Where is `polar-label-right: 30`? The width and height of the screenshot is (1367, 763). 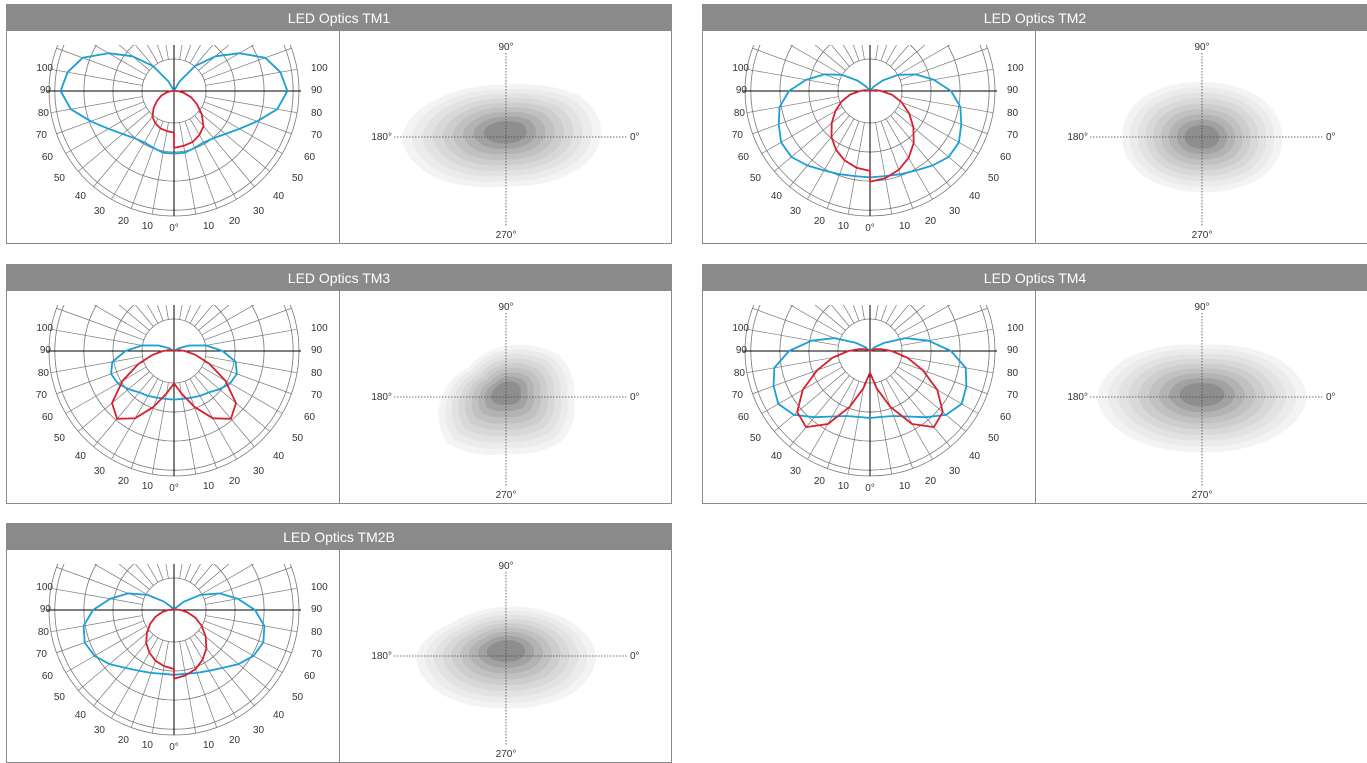
polar-label-right: 30 is located at coordinates (259, 211).